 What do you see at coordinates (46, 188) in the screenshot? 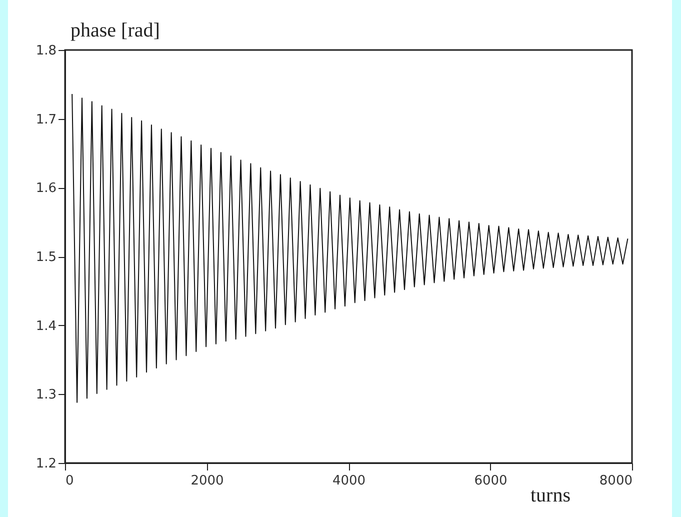
I see `y-tick-label: 1.6` at bounding box center [46, 188].